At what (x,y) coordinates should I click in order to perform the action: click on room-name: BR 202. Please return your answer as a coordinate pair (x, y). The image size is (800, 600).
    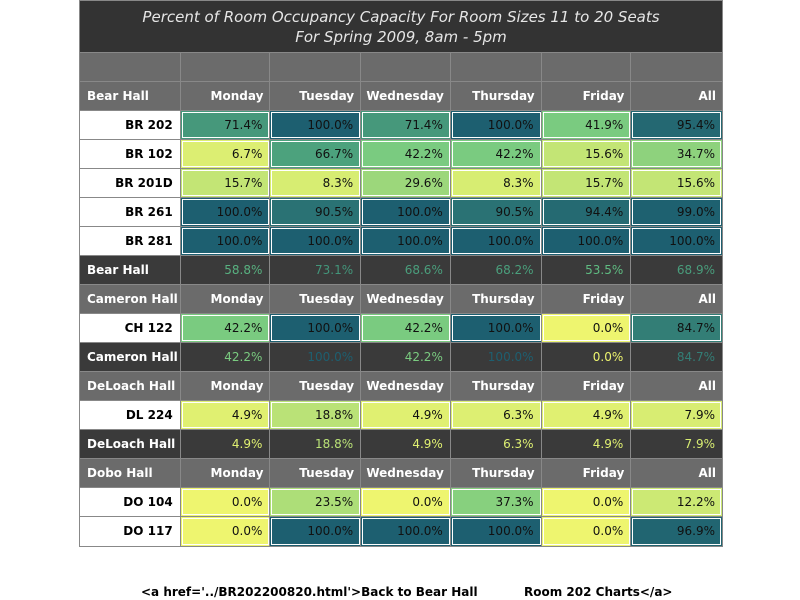
    Looking at the image, I should click on (130, 125).